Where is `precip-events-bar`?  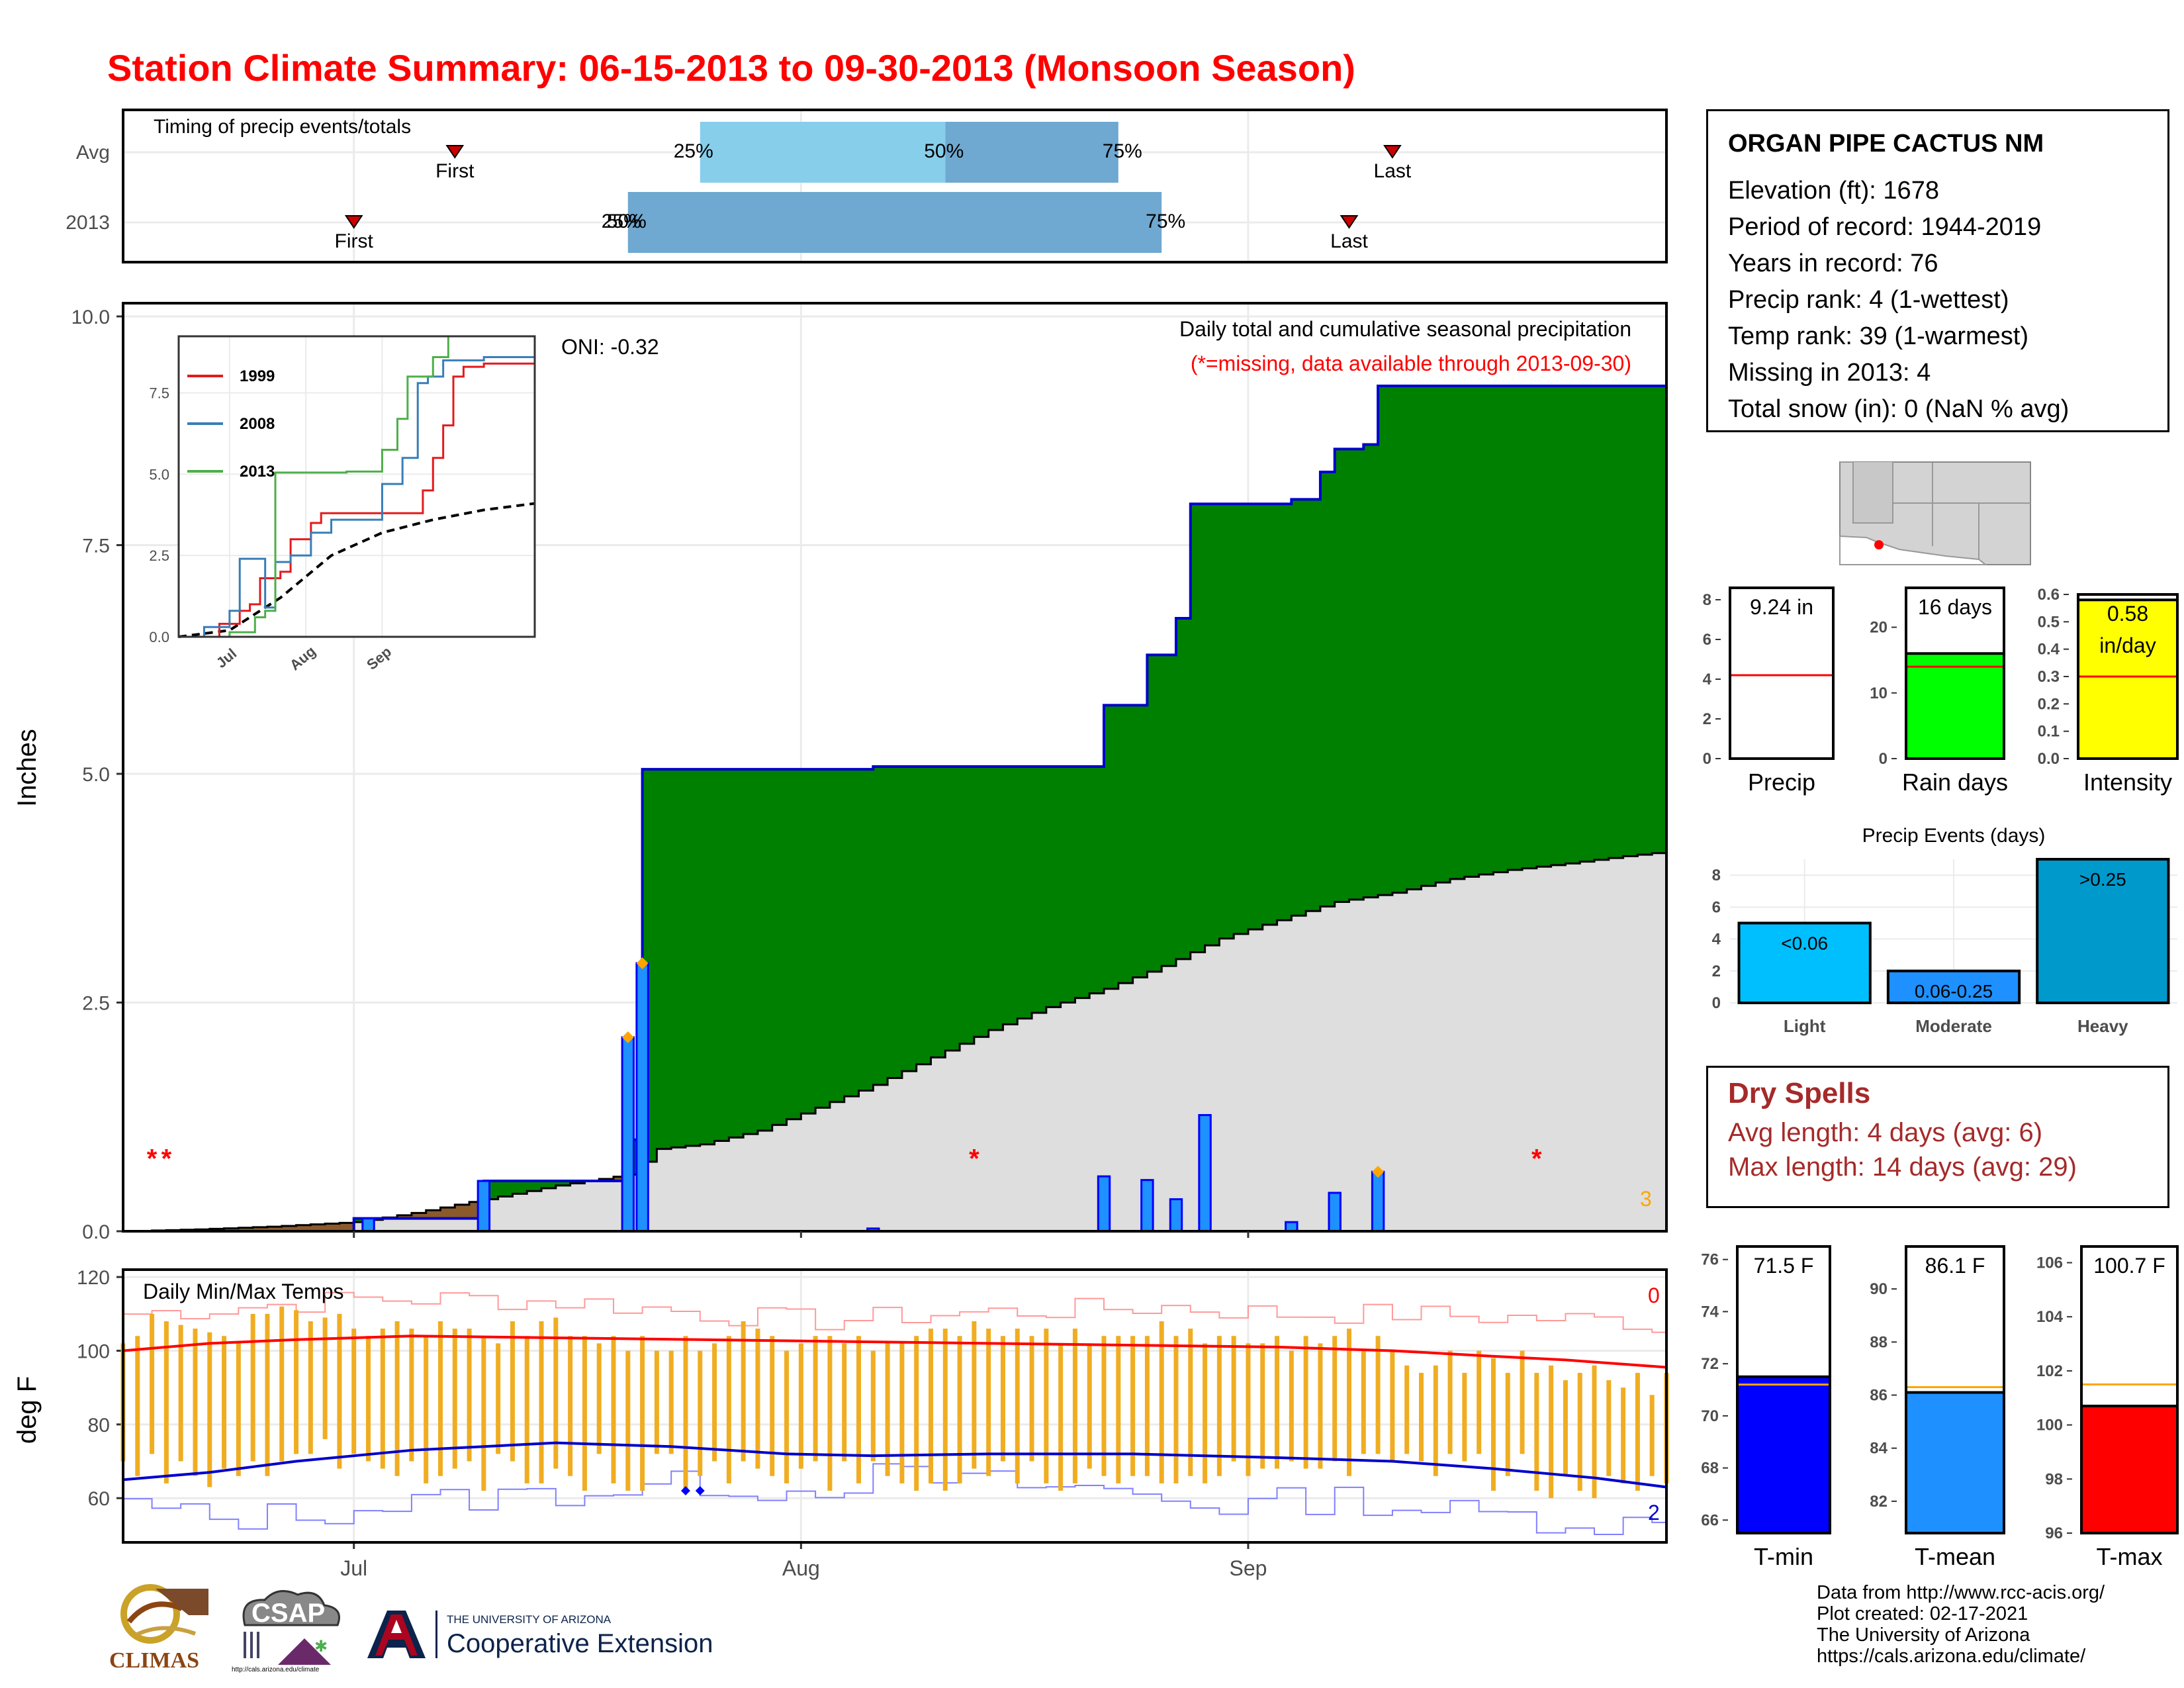 precip-events-bar is located at coordinates (1804, 963).